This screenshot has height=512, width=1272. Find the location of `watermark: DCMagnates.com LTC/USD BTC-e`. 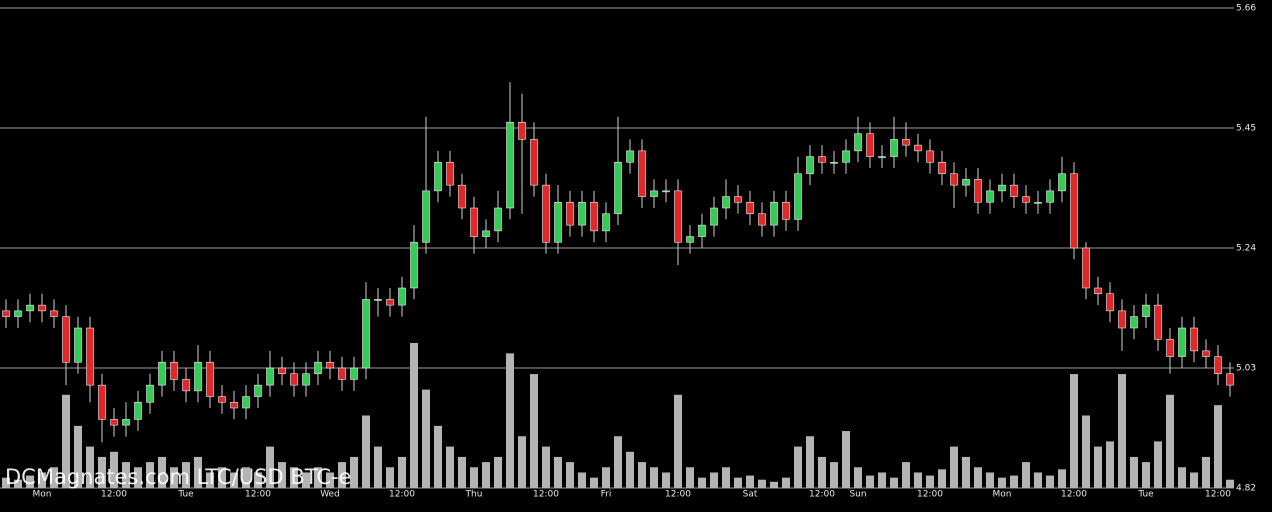

watermark: DCMagnates.com LTC/USD BTC-e is located at coordinates (178, 477).